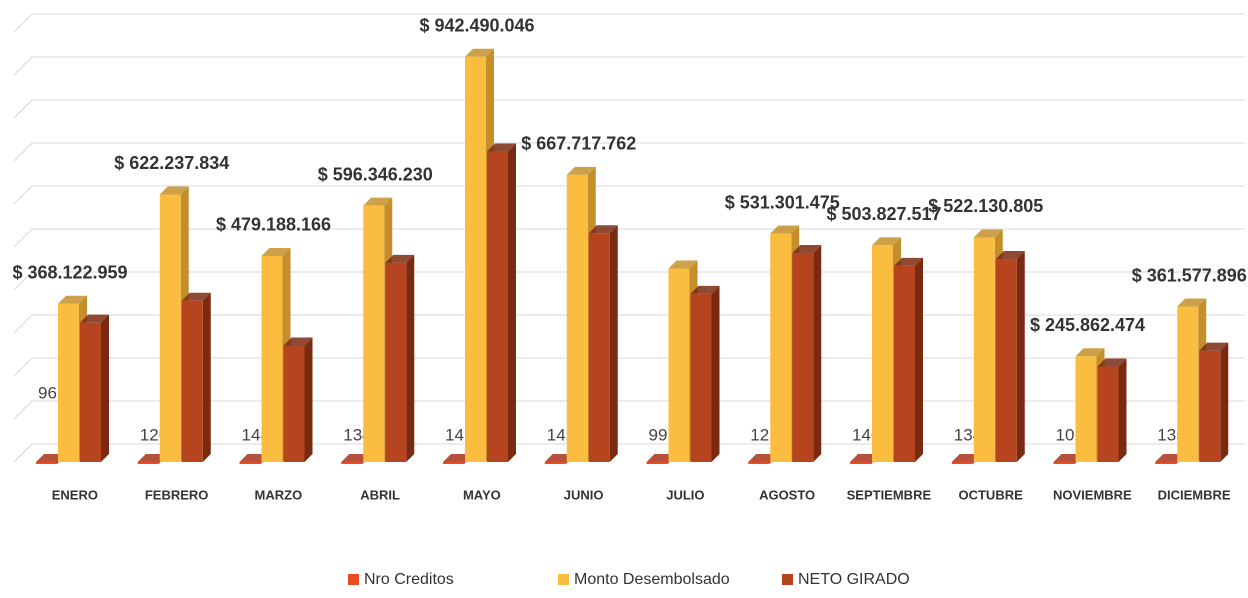 This screenshot has width=1248, height=598. Describe the element at coordinates (854, 579) in the screenshot. I see `legend-label: NETO GIRADO` at that location.